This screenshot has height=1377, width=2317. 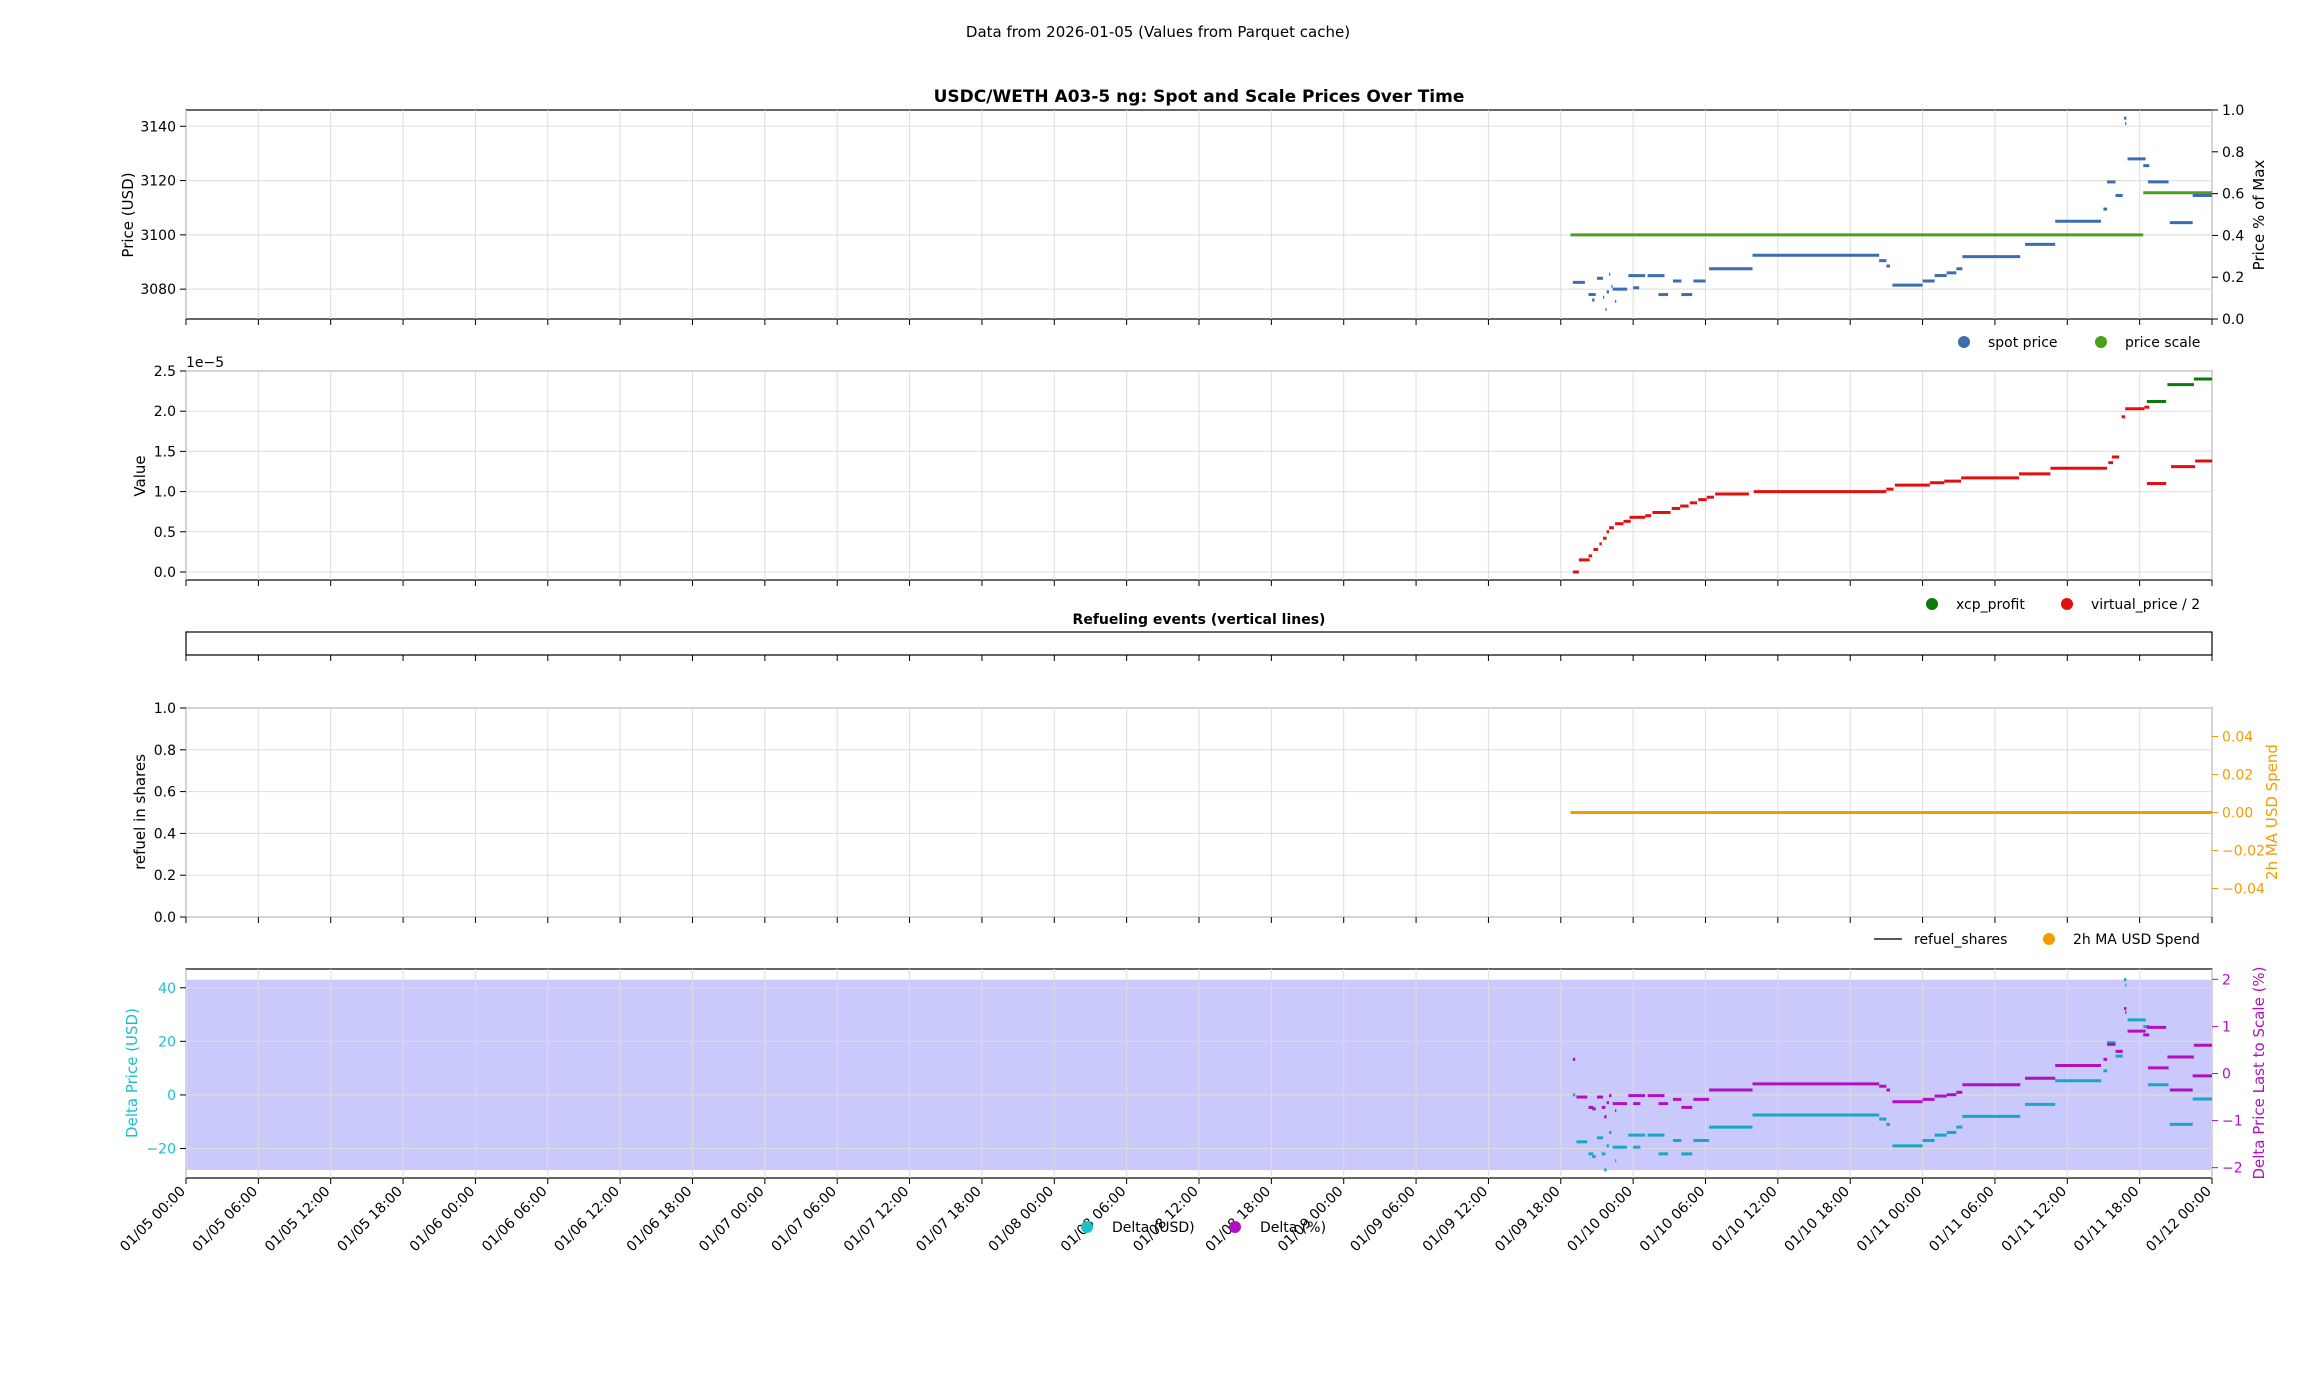 What do you see at coordinates (877, 1220) in the screenshot?
I see `x-tick-label: 01/07 12:00` at bounding box center [877, 1220].